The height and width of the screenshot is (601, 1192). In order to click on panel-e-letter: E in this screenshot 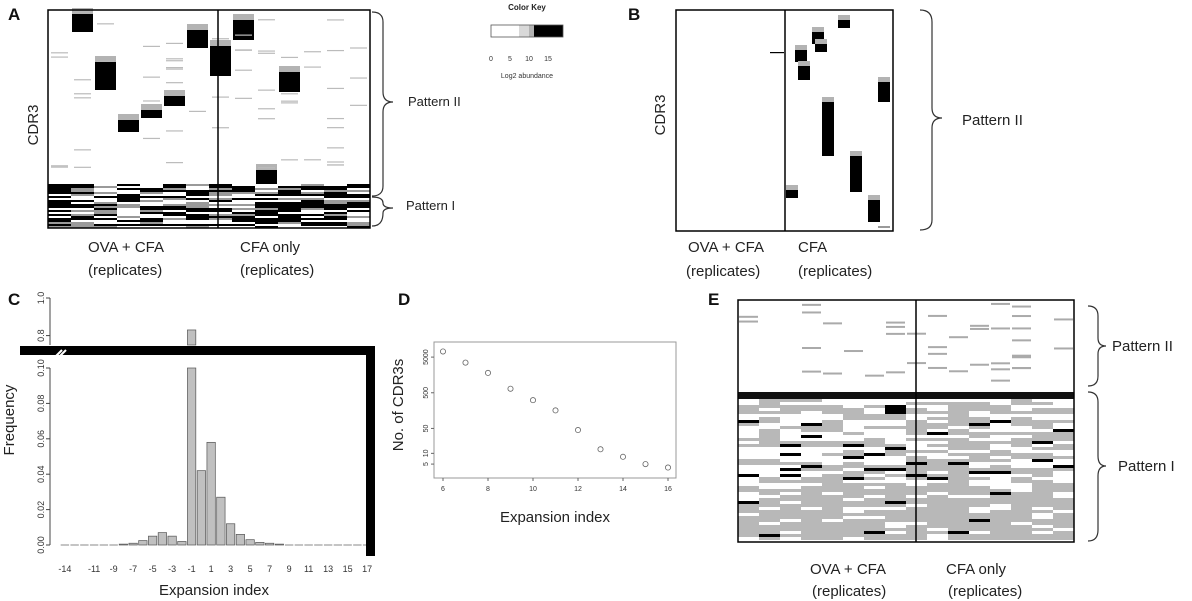, I will do `click(713, 299)`.